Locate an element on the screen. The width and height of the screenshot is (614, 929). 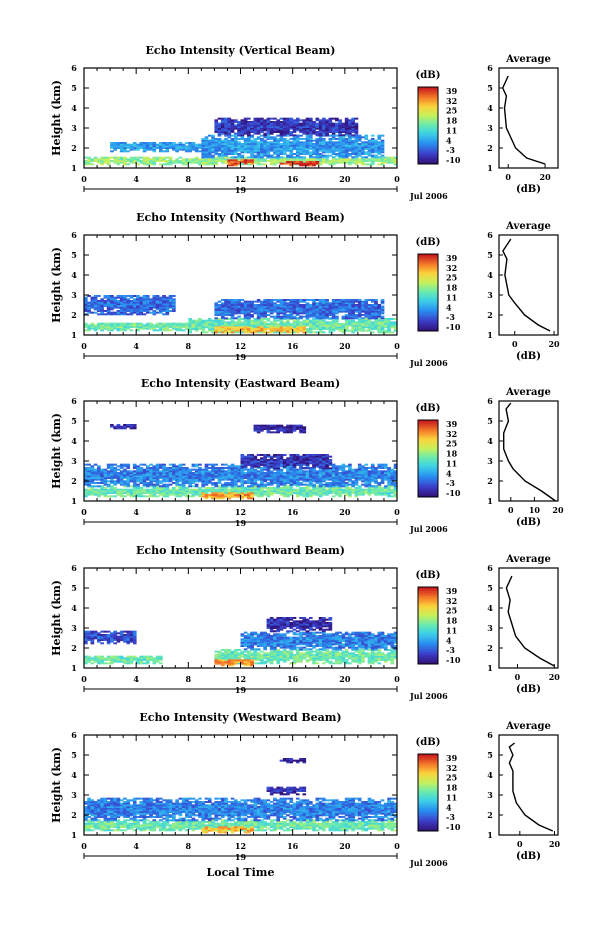
colorbar-segment is located at coordinates (428, 314).